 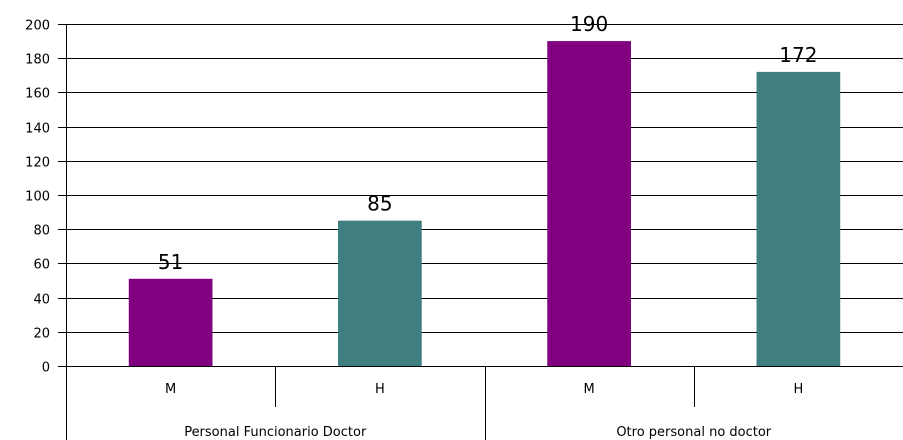 What do you see at coordinates (379, 204) in the screenshot?
I see `data-label: 85` at bounding box center [379, 204].